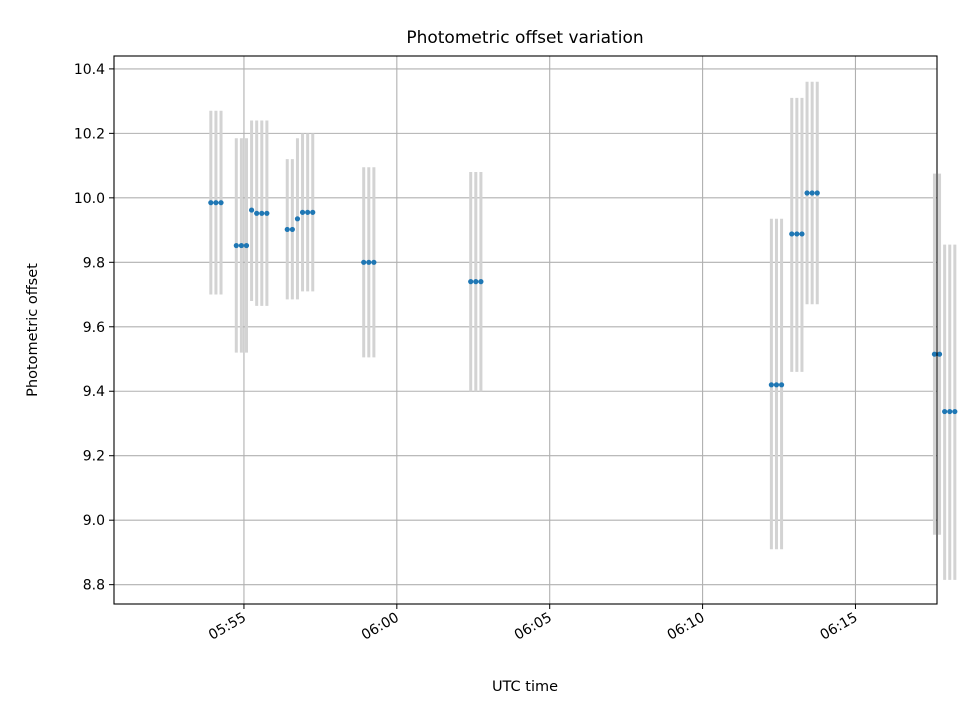 This screenshot has height=720, width=960. I want to click on y-tick-label: 10.2, so click(89, 134).